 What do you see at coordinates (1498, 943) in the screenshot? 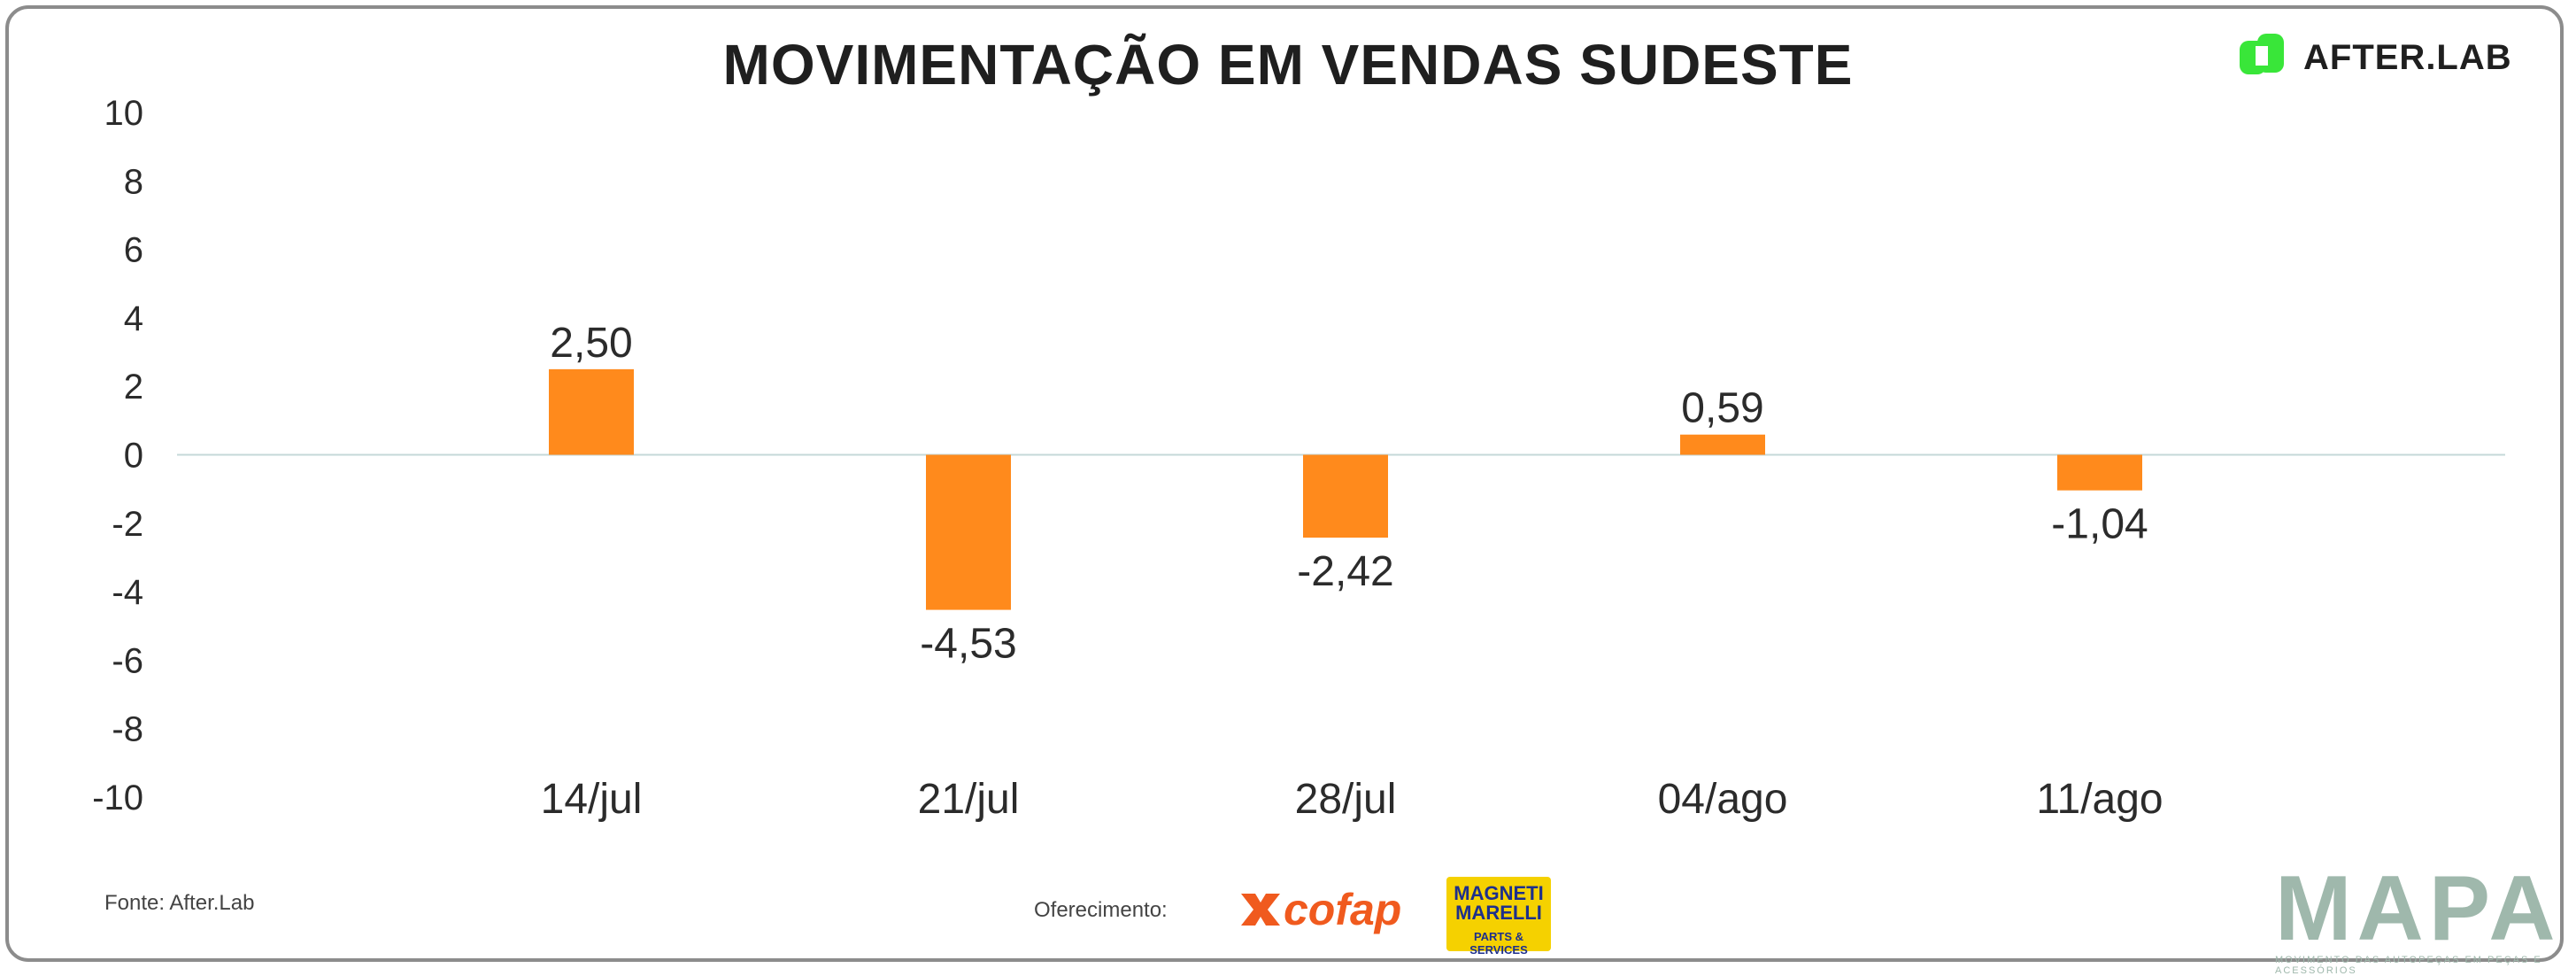
I see `magneti-marelli-sub: PARTS & SERVICES` at bounding box center [1498, 943].